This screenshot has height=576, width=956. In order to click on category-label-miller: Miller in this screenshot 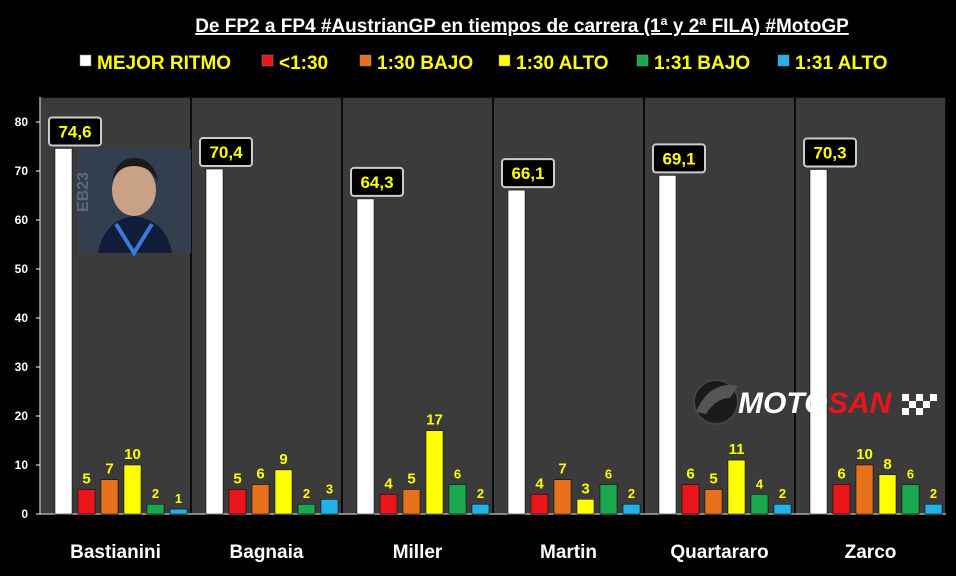, I will do `click(418, 552)`.